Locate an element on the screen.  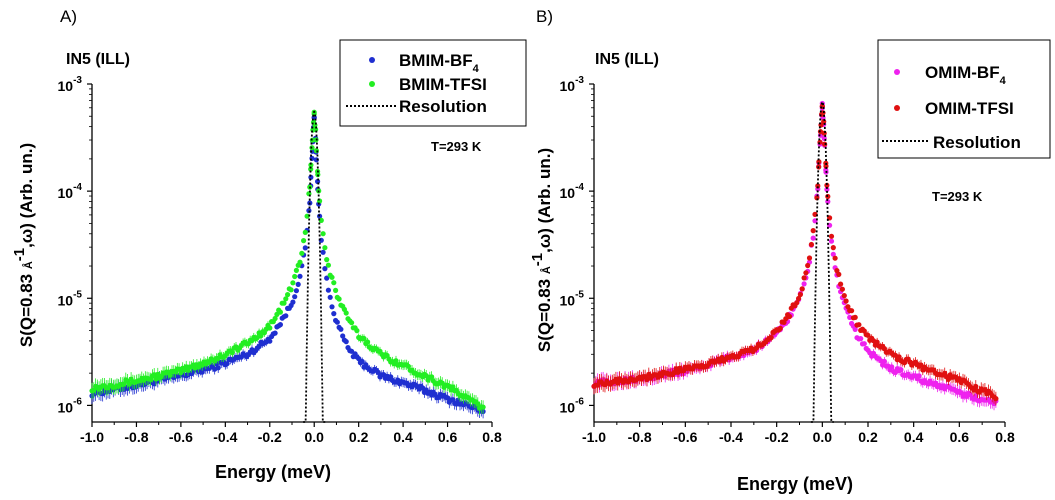
panel-b-x-tick-label: 0.2 is located at coordinates (868, 437).